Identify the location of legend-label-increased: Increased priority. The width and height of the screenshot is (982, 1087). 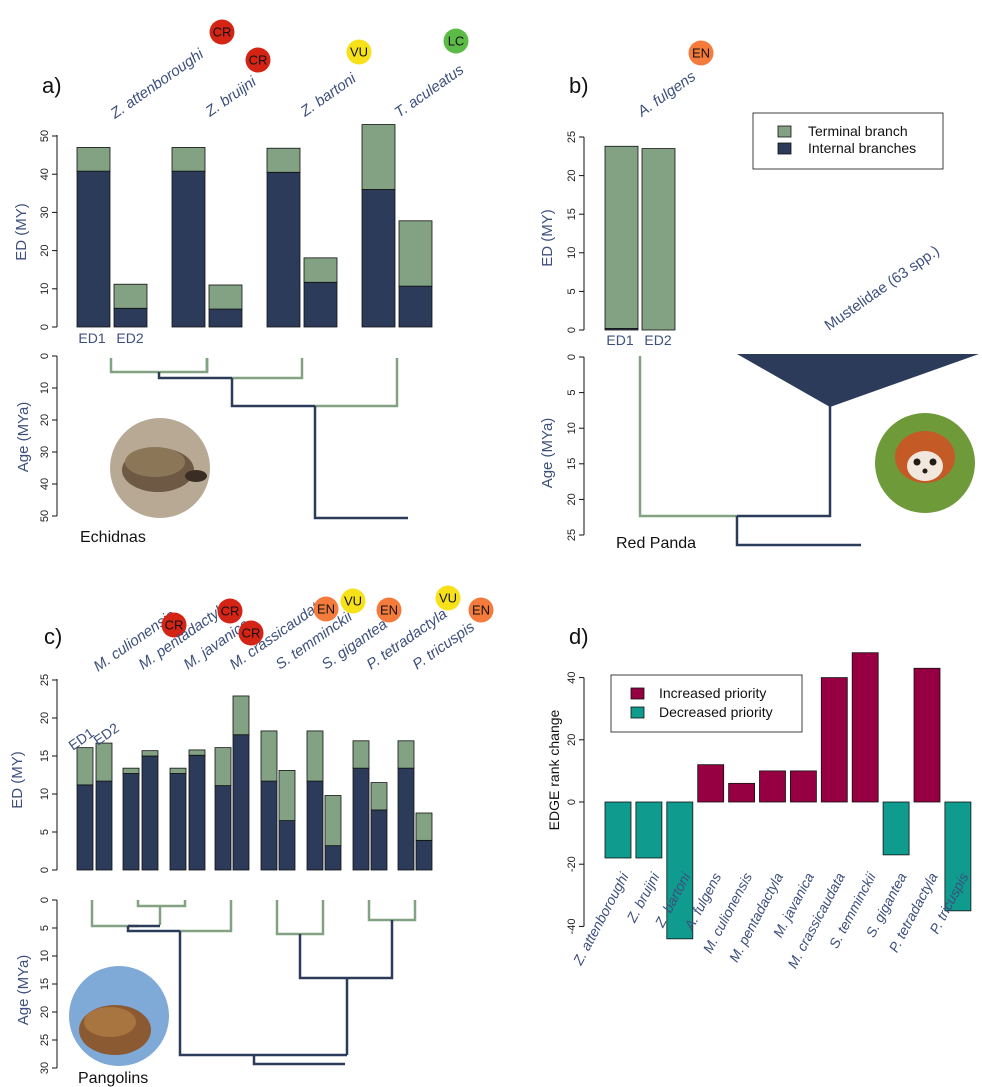
(712, 693).